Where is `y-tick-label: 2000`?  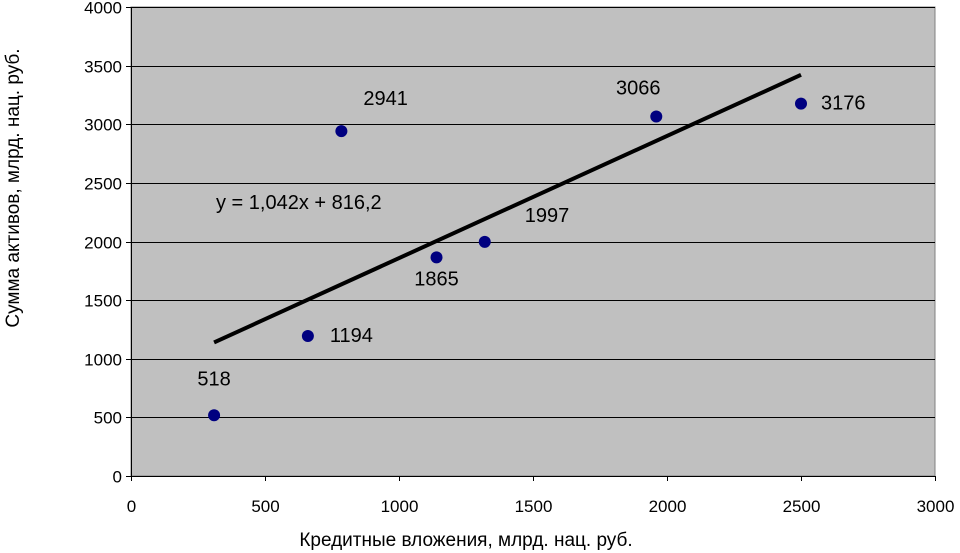
y-tick-label: 2000 is located at coordinates (103, 243).